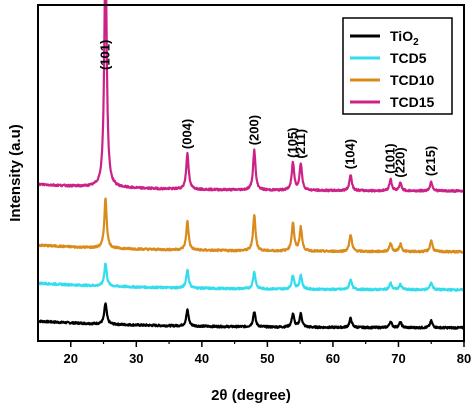  Describe the element at coordinates (251, 225) in the screenshot. I see `series-line-tcd10` at that location.